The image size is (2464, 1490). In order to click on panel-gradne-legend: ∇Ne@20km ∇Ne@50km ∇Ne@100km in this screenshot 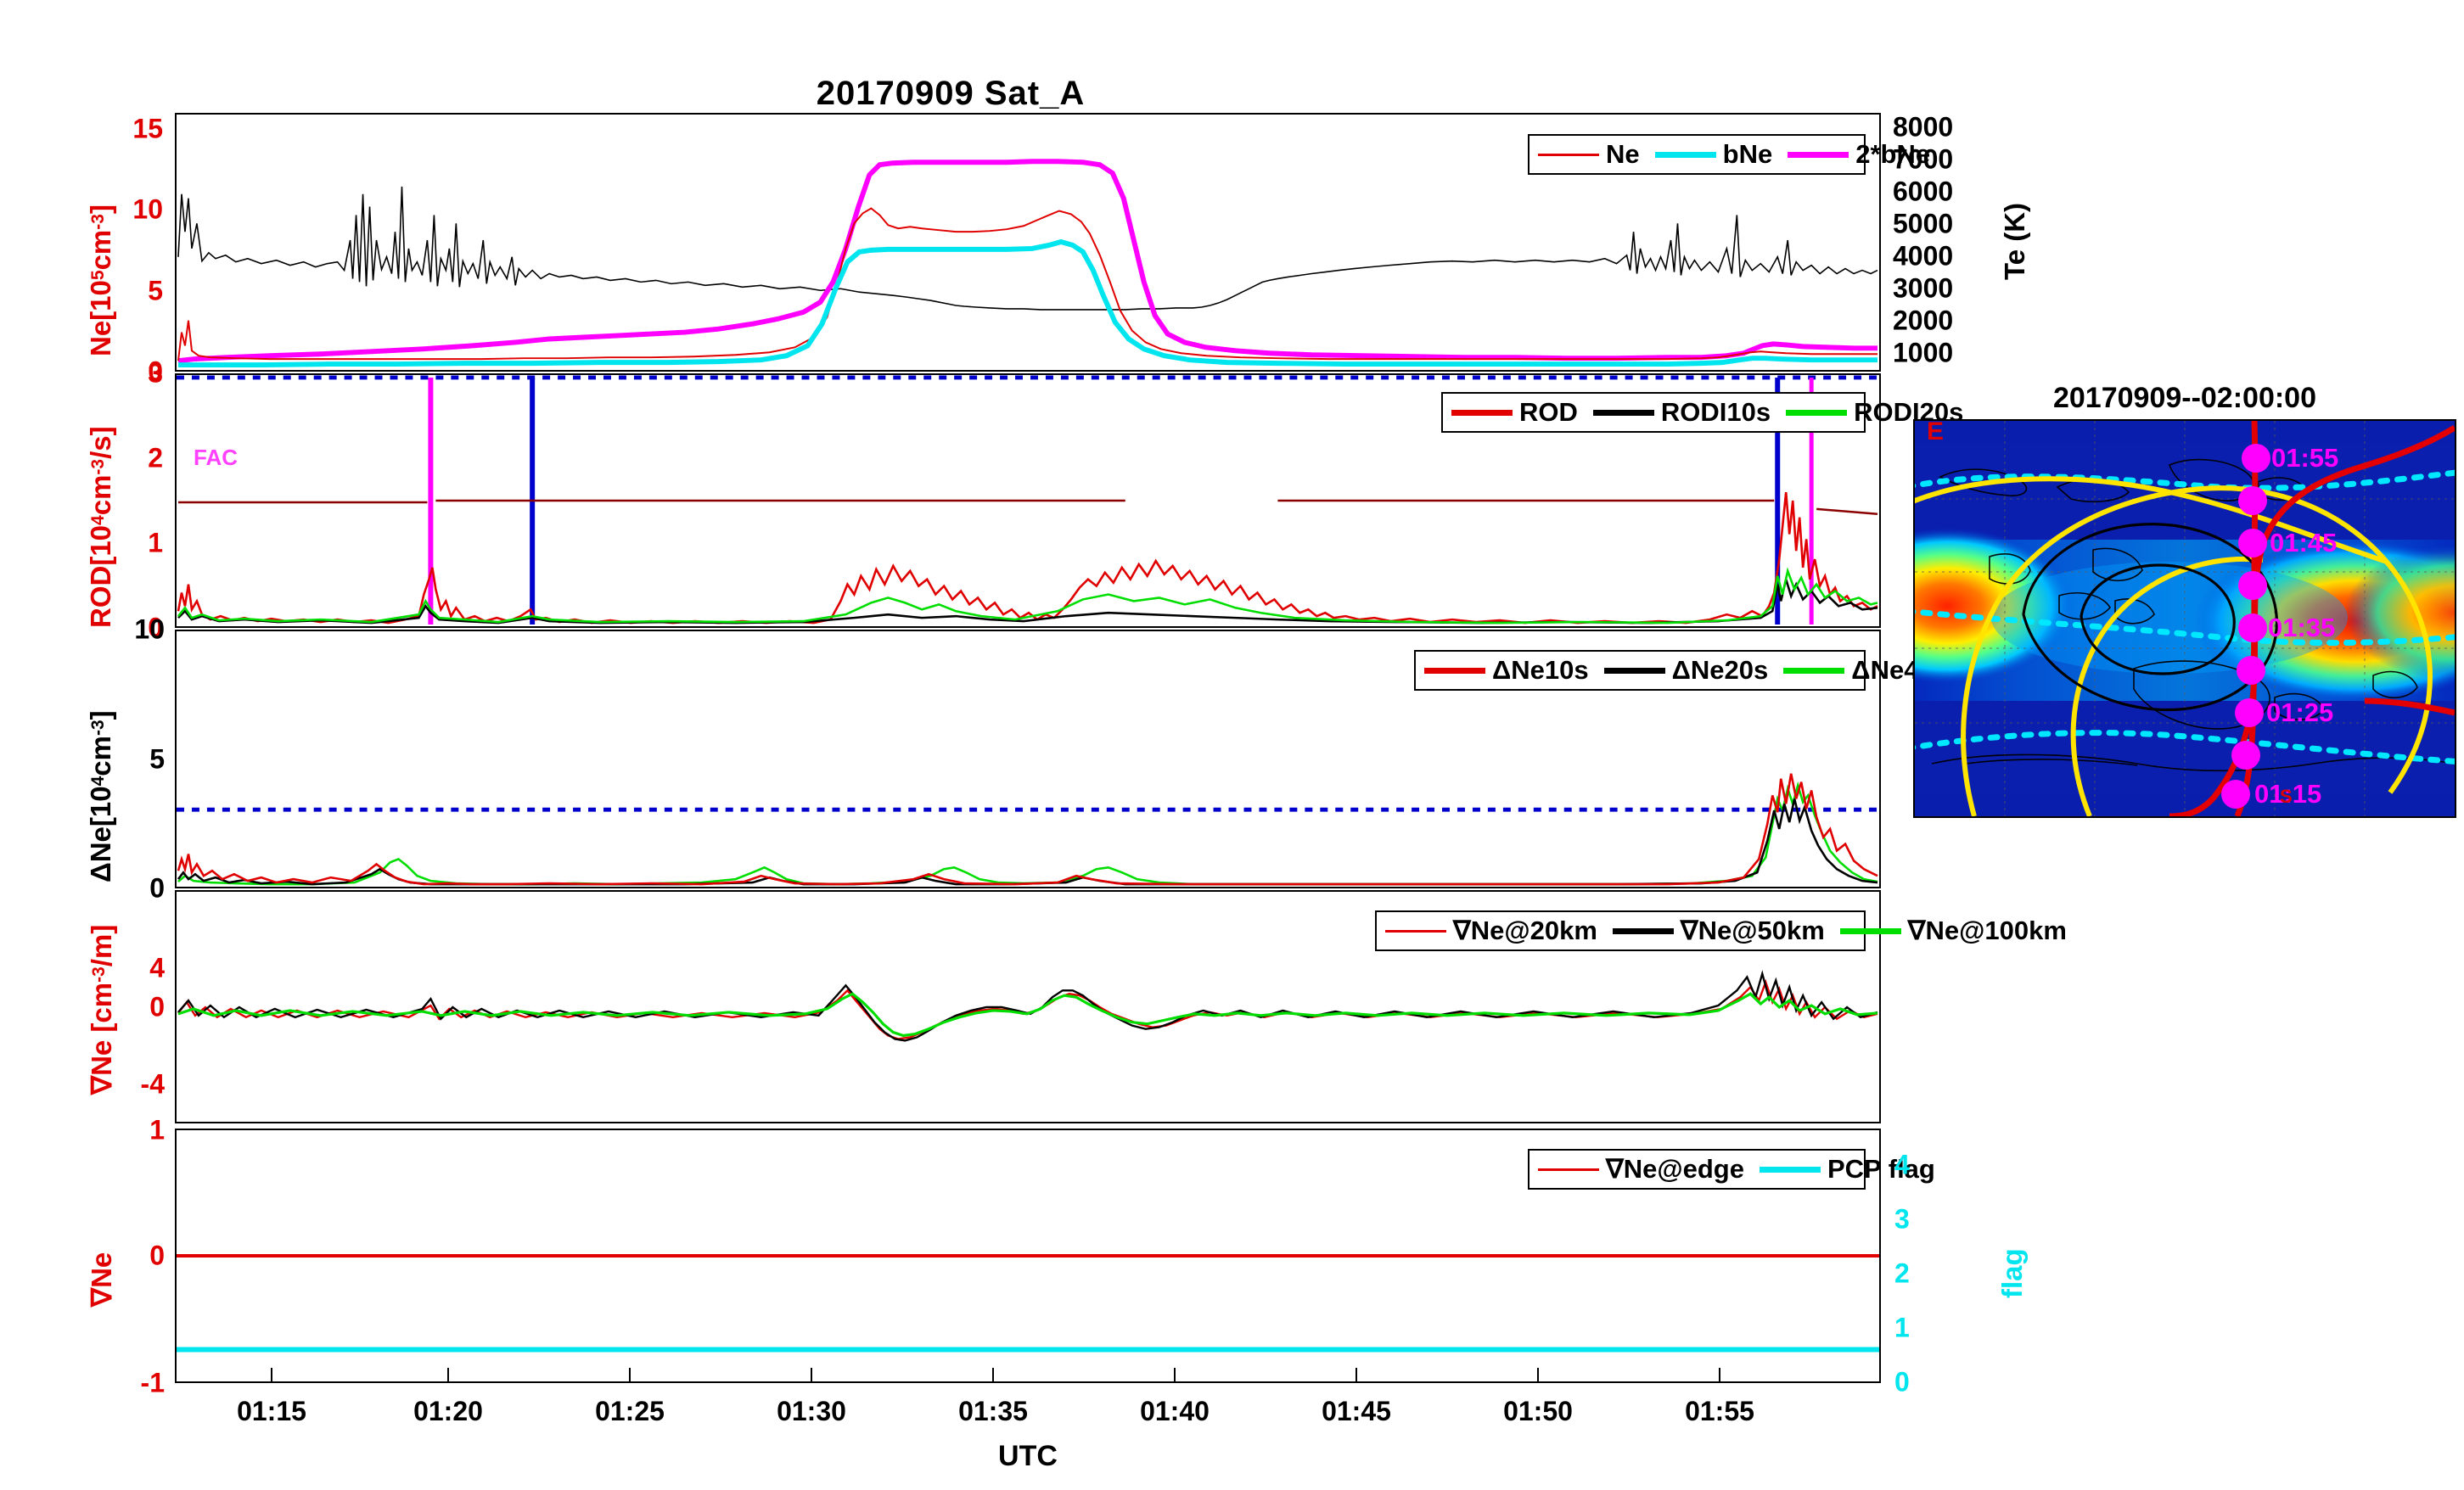, I will do `click(1721, 930)`.